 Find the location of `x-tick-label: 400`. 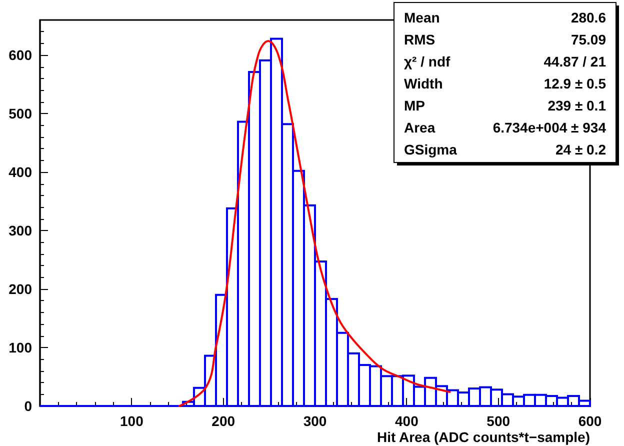

x-tick-label: 400 is located at coordinates (406, 421).